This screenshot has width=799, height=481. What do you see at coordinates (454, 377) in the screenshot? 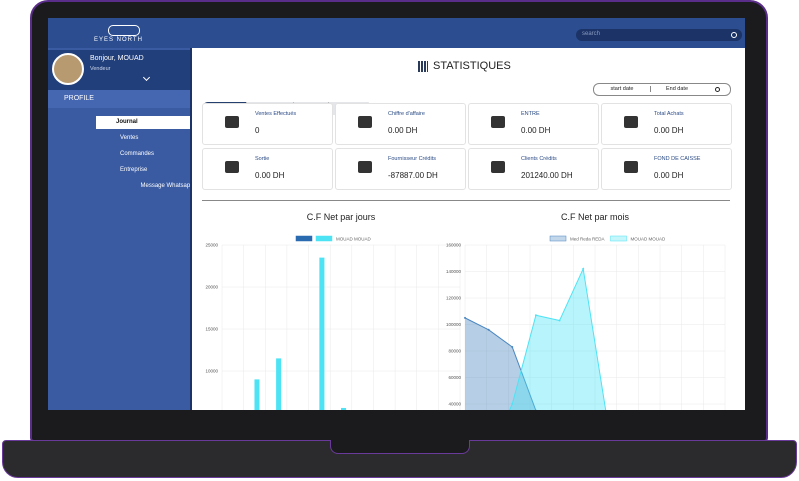
I see `y-tick-label: 60000` at bounding box center [454, 377].